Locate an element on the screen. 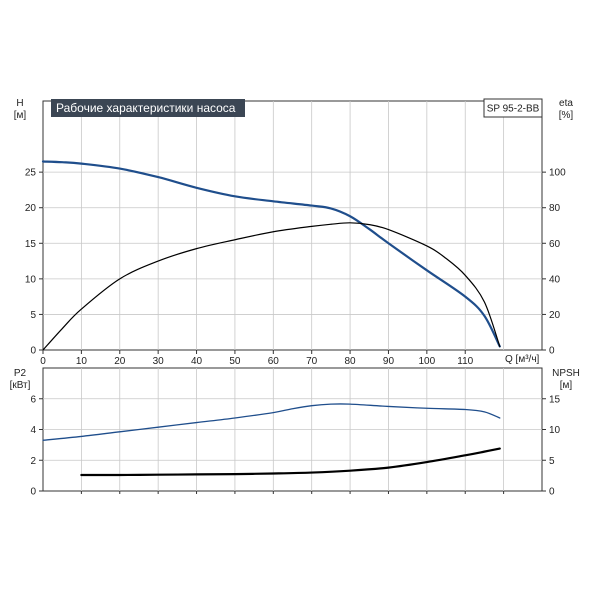 This screenshot has height=600, width=600. y-left-tick-label: 5 is located at coordinates (33, 315).